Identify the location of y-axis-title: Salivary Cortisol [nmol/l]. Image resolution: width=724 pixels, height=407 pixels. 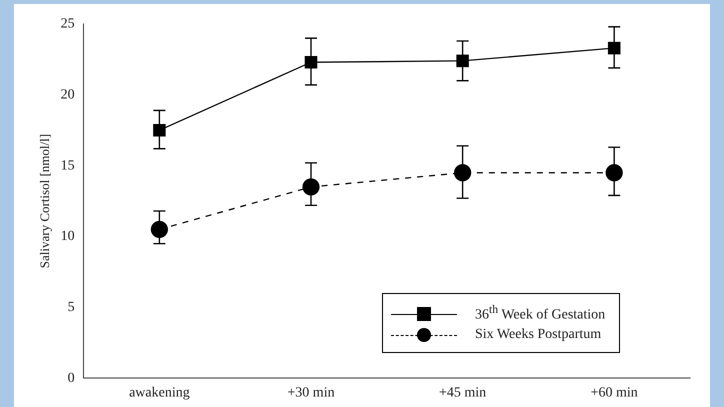
(44, 201).